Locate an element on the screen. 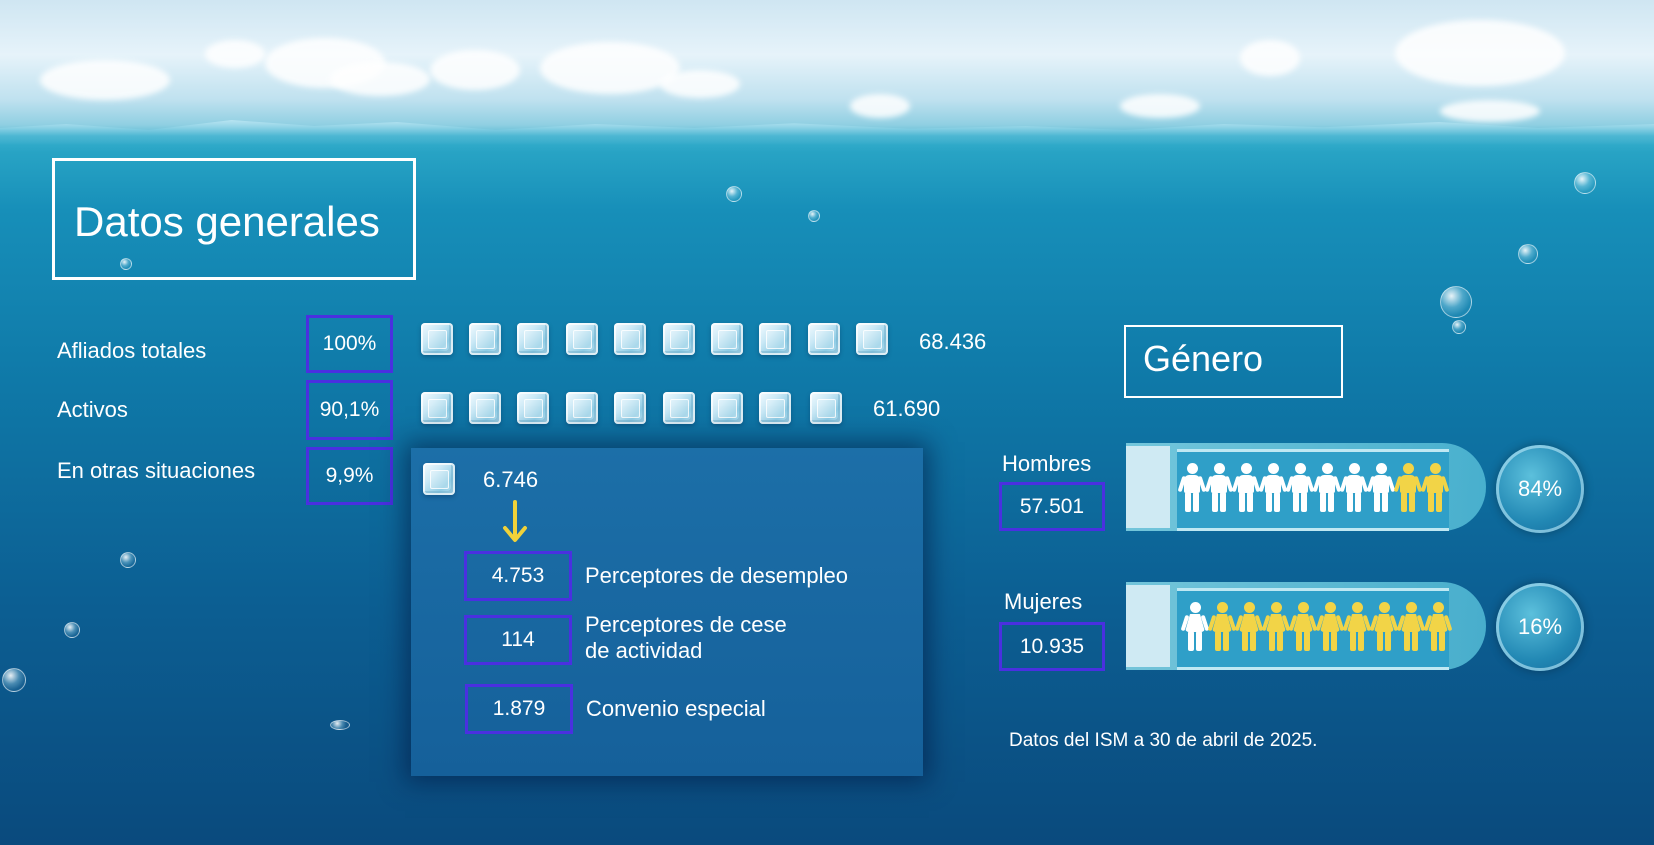  arrow-down-icon is located at coordinates (515, 521).